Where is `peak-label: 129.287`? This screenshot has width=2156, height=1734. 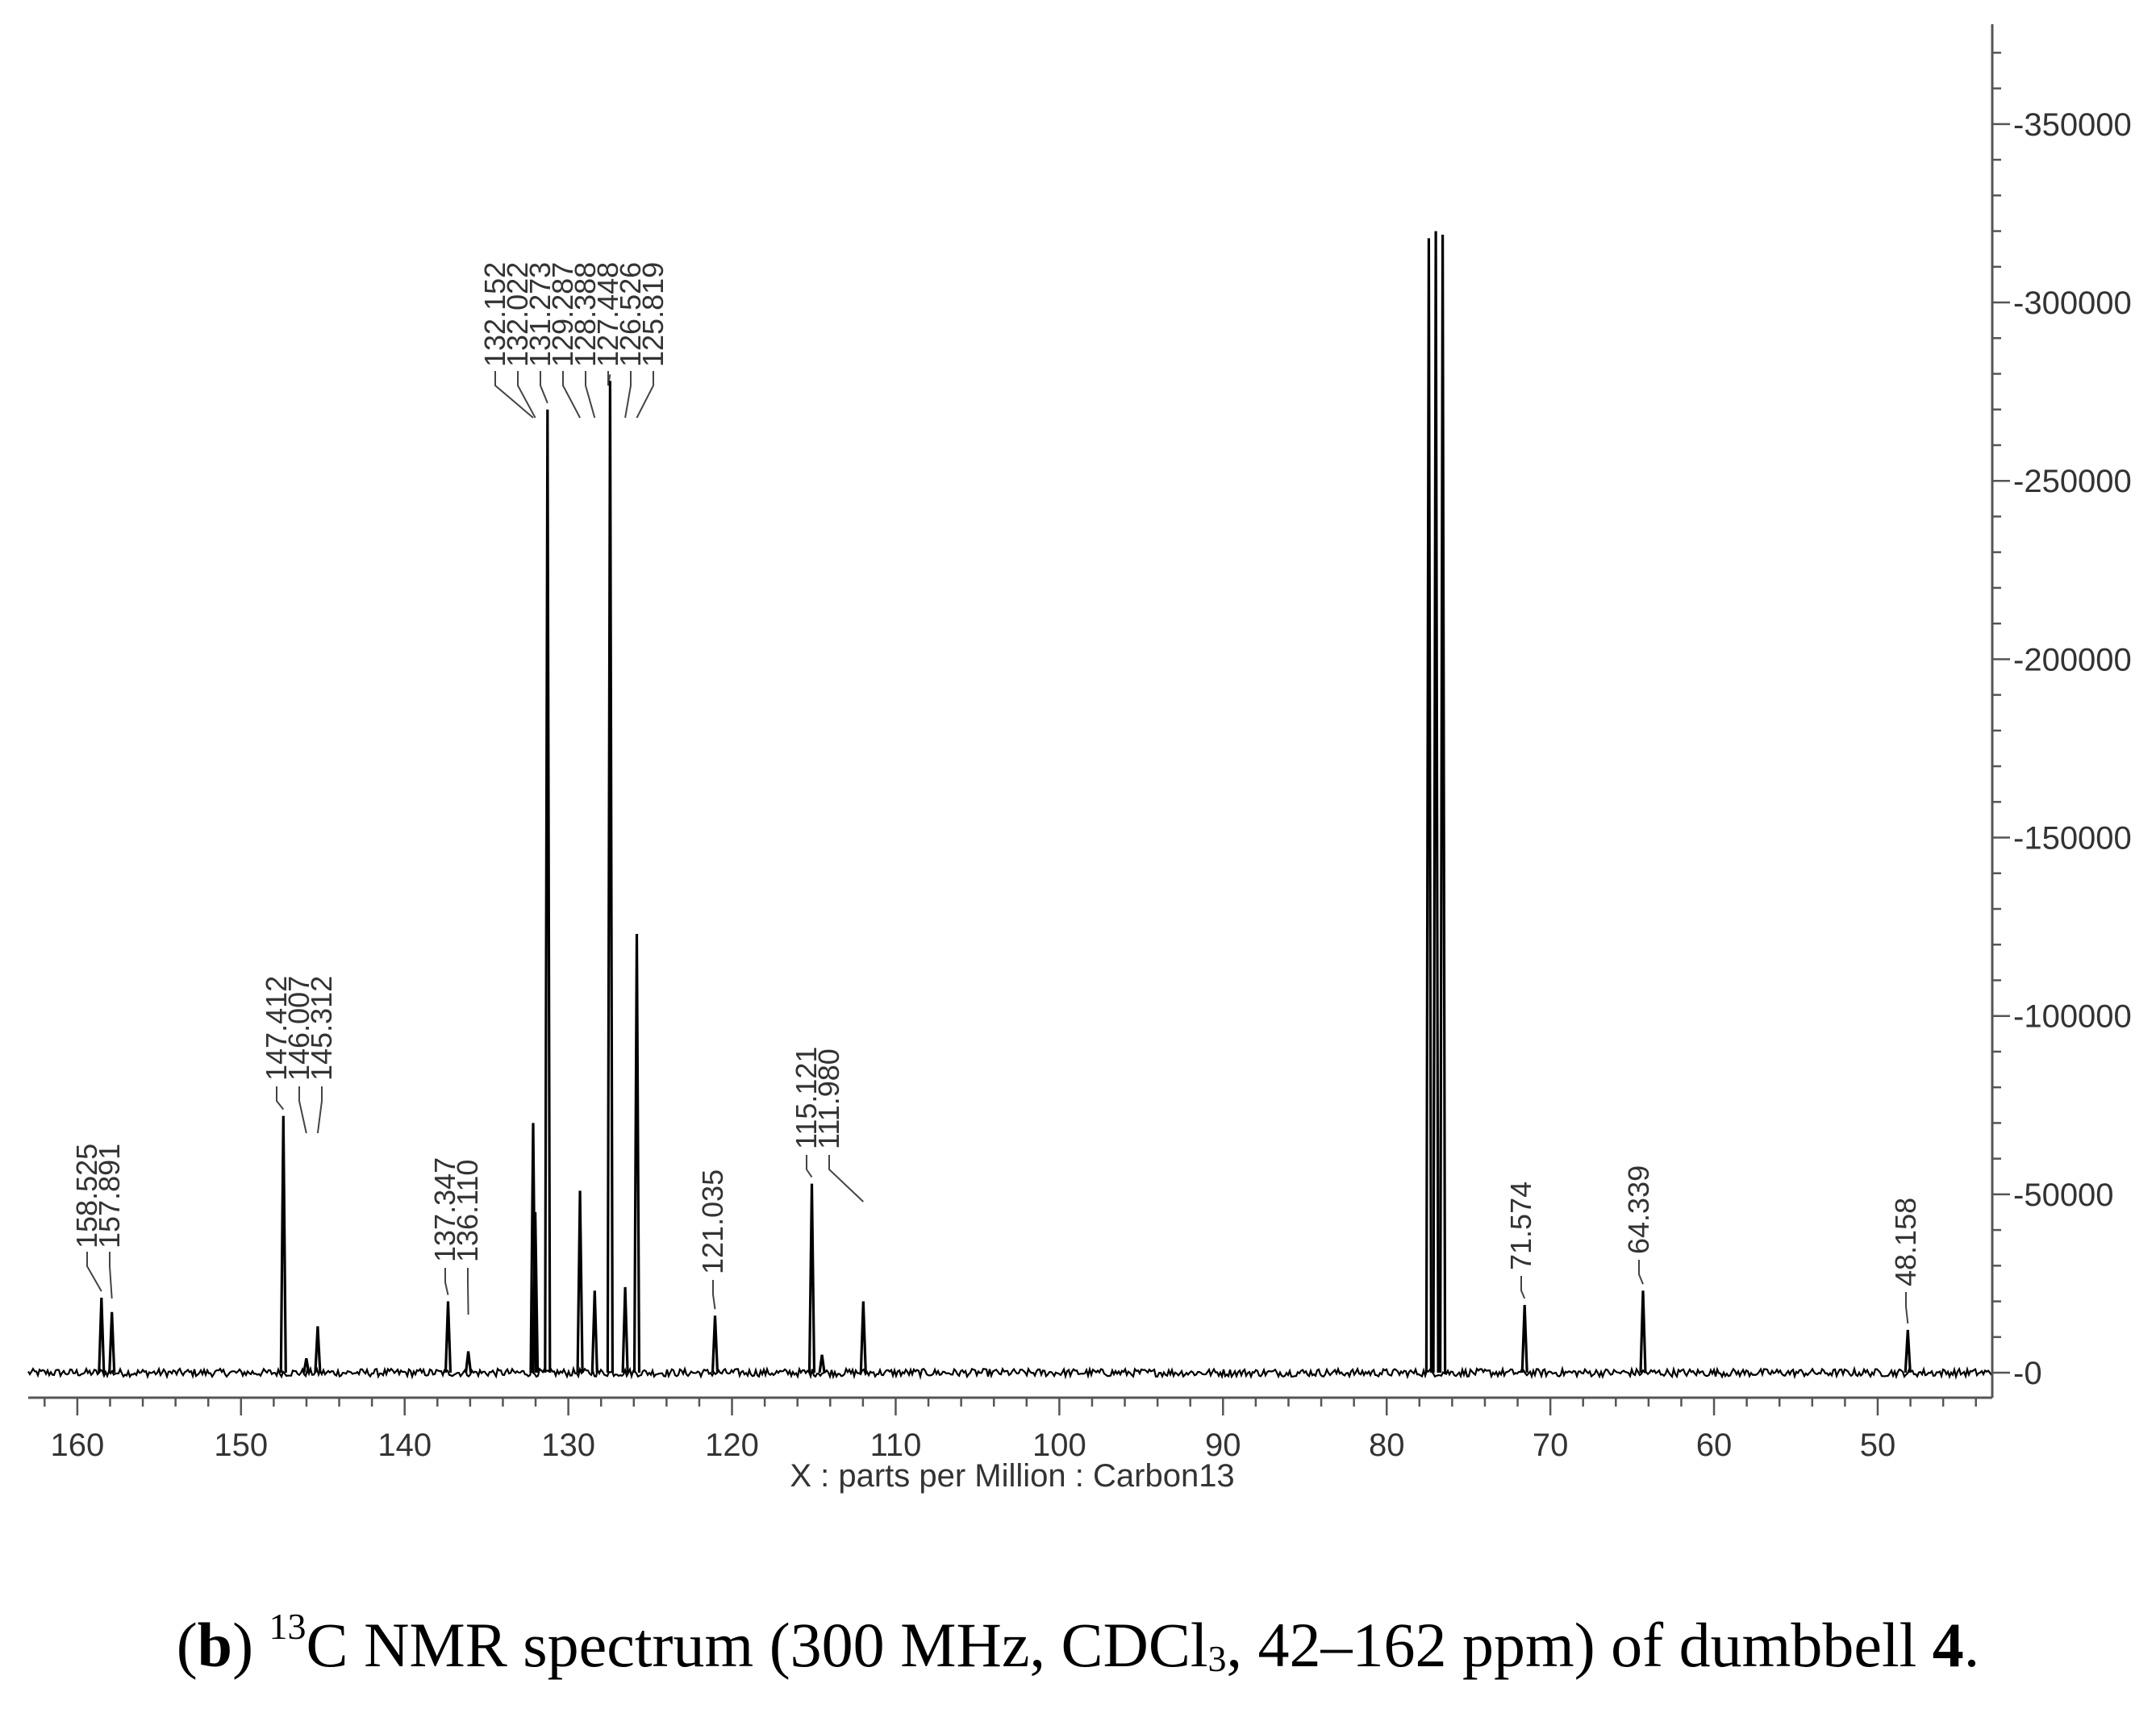 peak-label: 129.287 is located at coordinates (563, 314).